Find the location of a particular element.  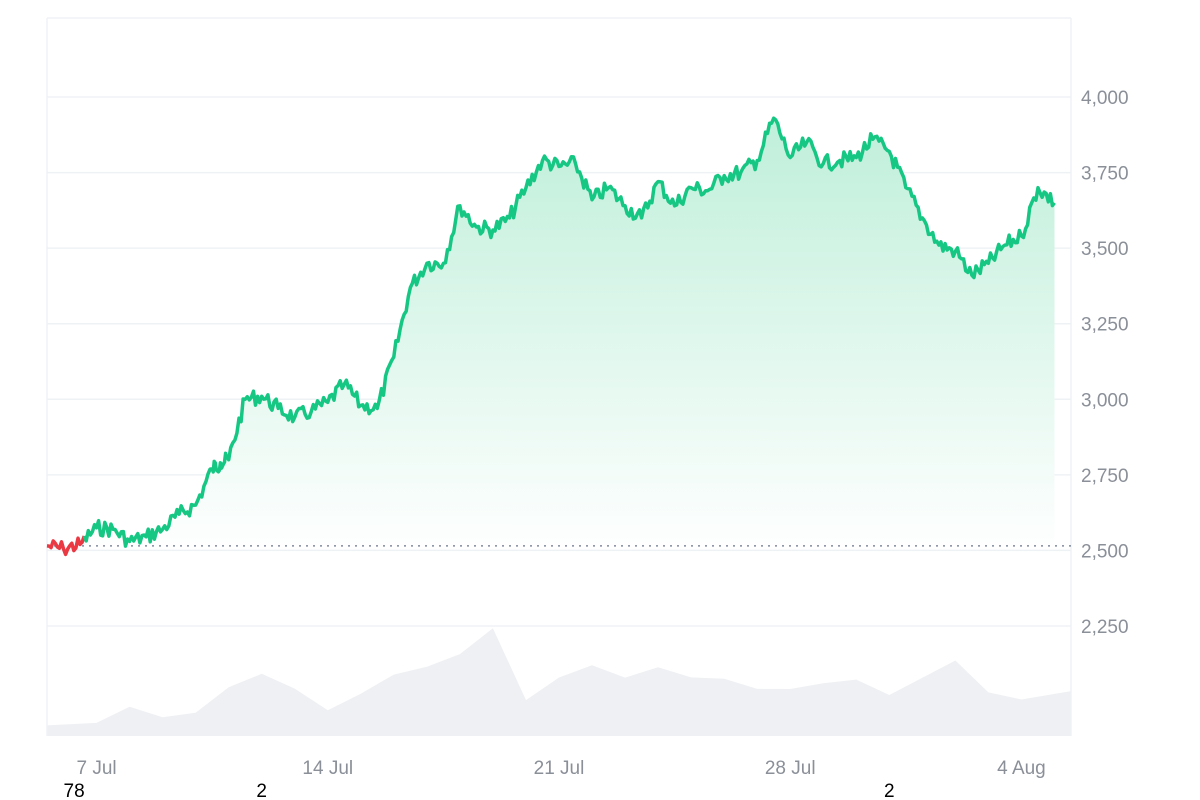

y-tick-label: 4,000 is located at coordinates (1105, 98).